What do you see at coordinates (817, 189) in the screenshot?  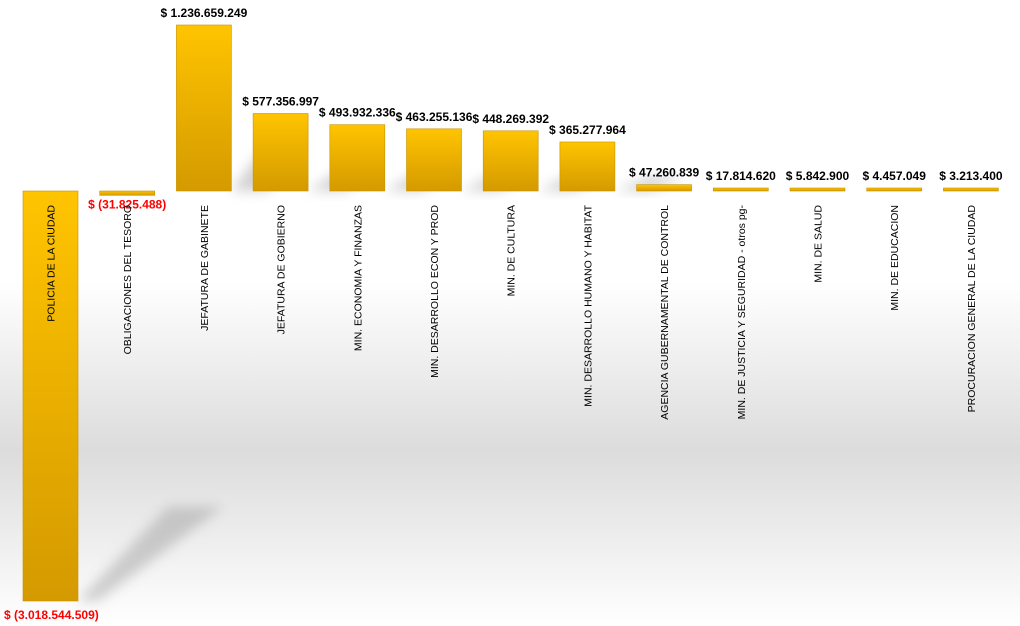 I see `bar-min-de-salud` at bounding box center [817, 189].